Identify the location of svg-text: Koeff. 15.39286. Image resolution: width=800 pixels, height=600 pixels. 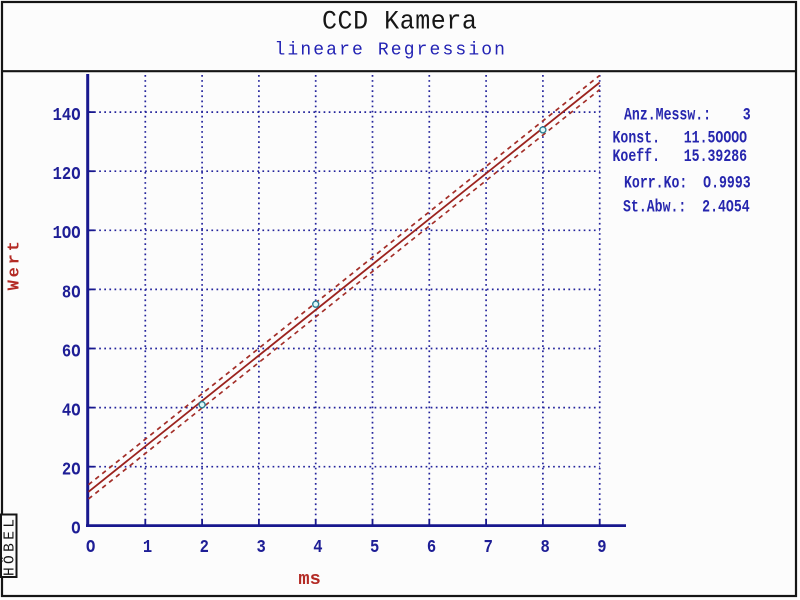
(680, 156).